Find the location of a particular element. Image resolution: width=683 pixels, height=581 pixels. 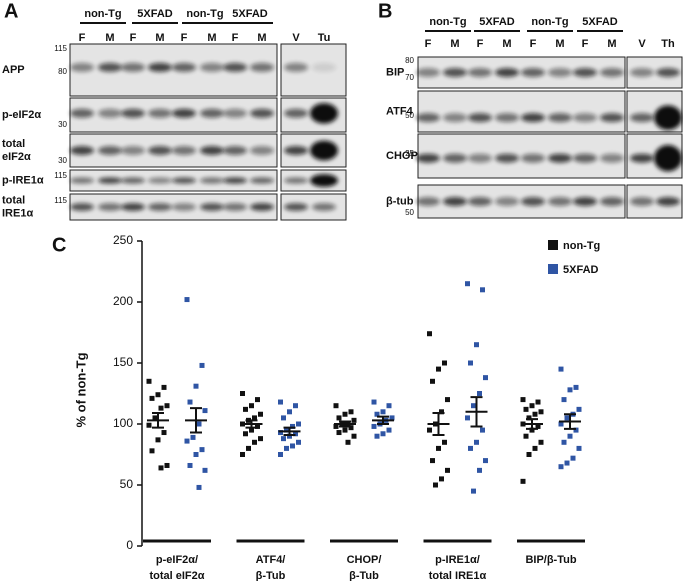

mw-marker: 80 is located at coordinates (409, 60).